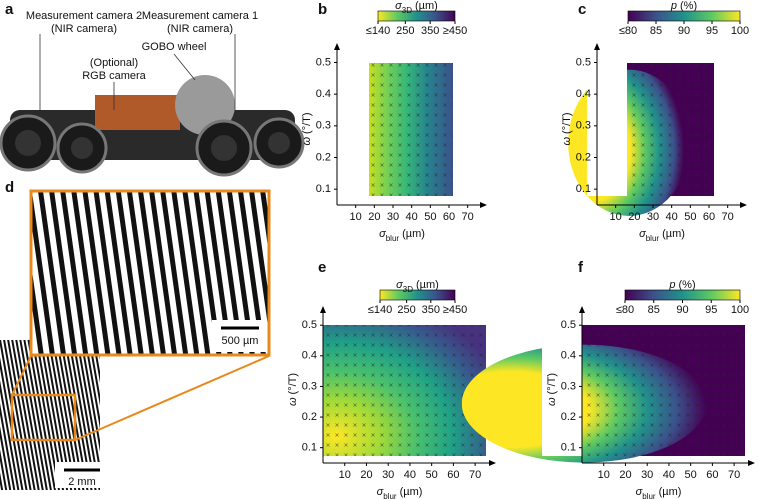 The height and width of the screenshot is (499, 783). I want to click on unit: (%), so click(687, 285).